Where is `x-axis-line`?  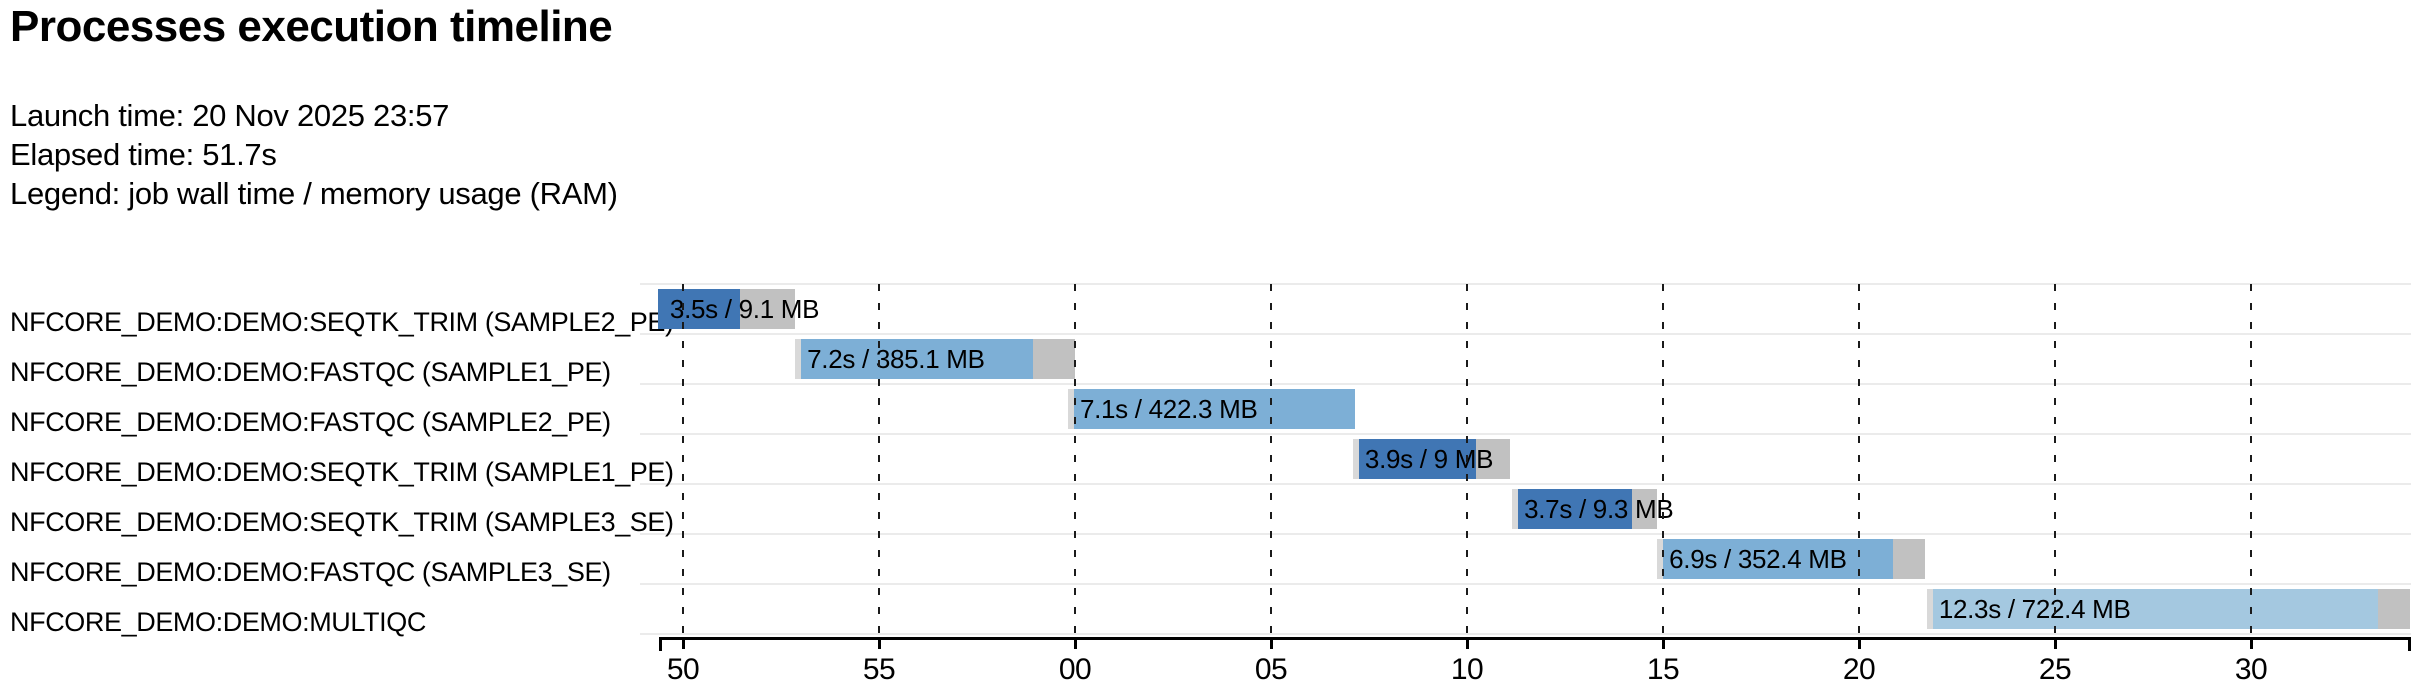
x-axis-line is located at coordinates (1535, 638).